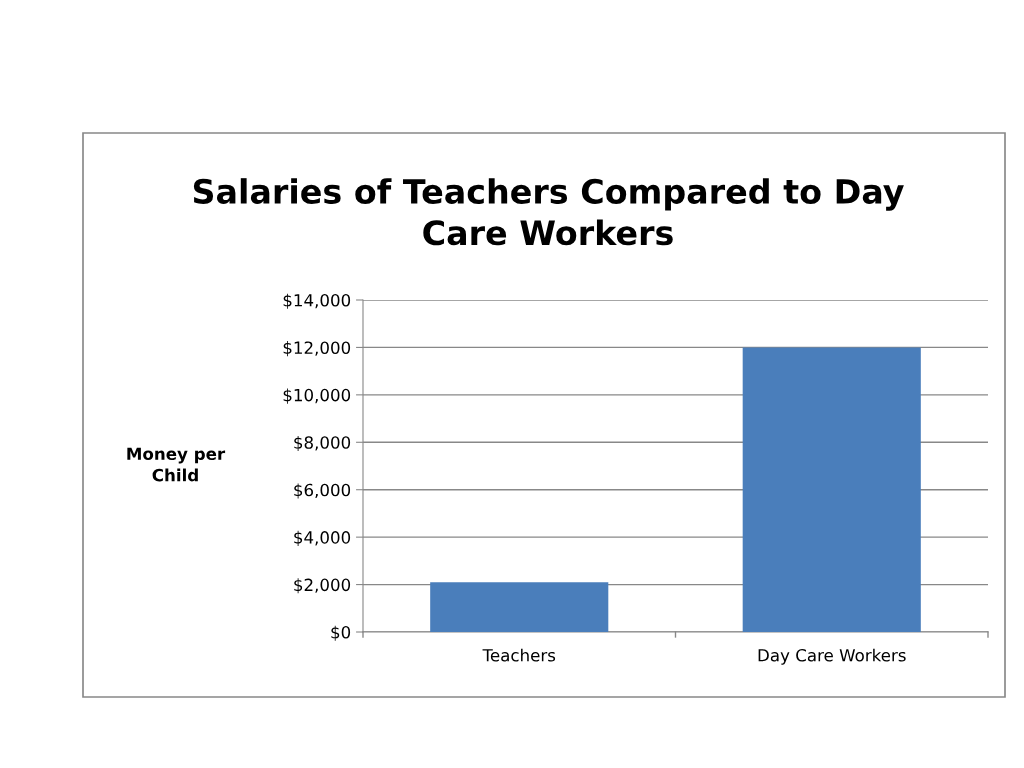 Image resolution: width=1024 pixels, height=768 pixels. Describe the element at coordinates (519, 655) in the screenshot. I see `x-tick-label: Teachers` at that location.